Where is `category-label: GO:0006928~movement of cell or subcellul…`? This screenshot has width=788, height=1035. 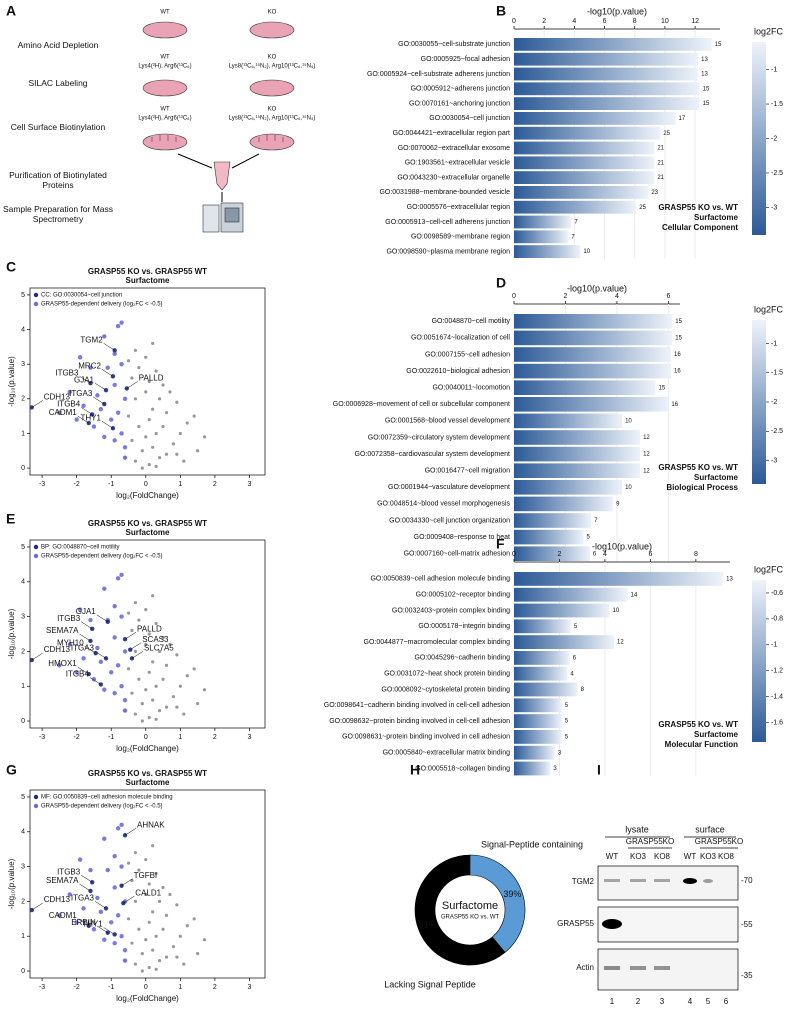 category-label: GO:0006928~movement of cell or subcellul… is located at coordinates (421, 404).